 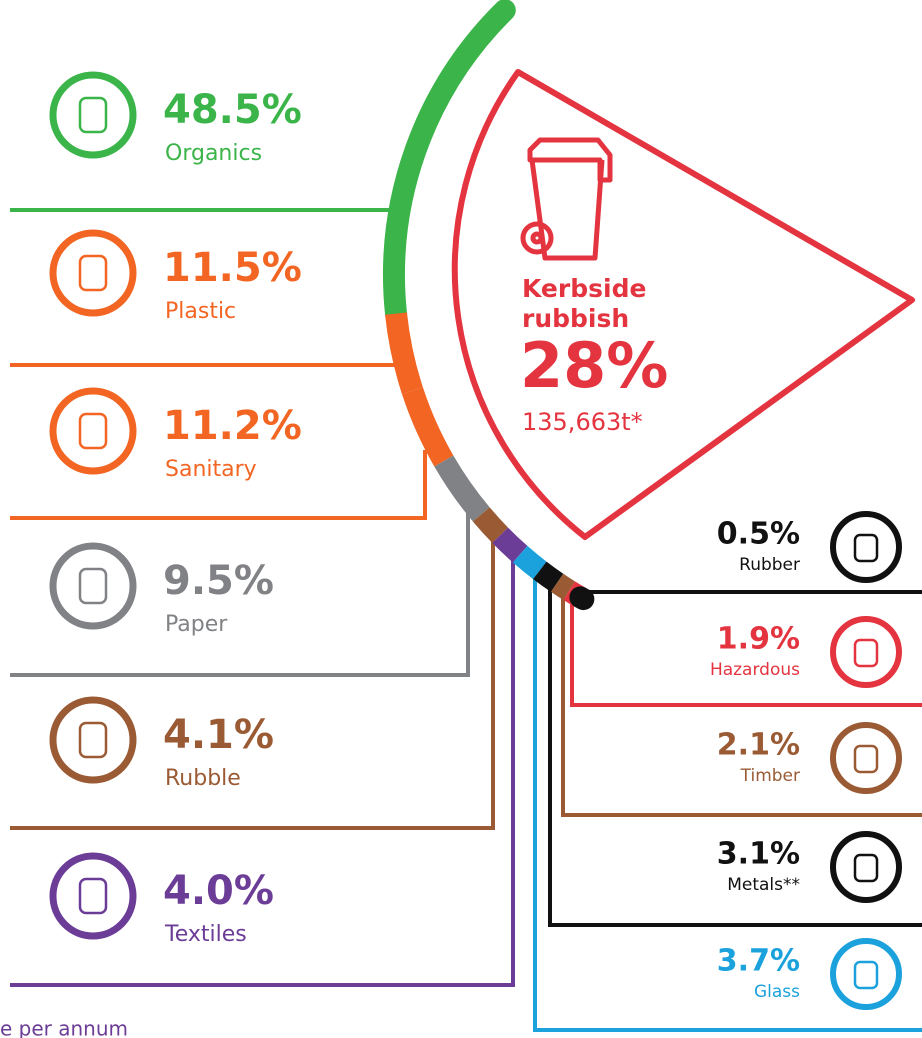 What do you see at coordinates (203, 778) in the screenshot?
I see `category-name: Rubble` at bounding box center [203, 778].